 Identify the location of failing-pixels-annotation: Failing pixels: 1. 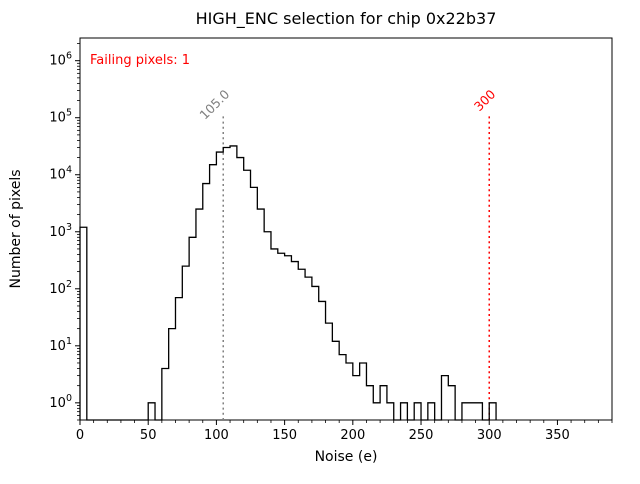
(140, 60).